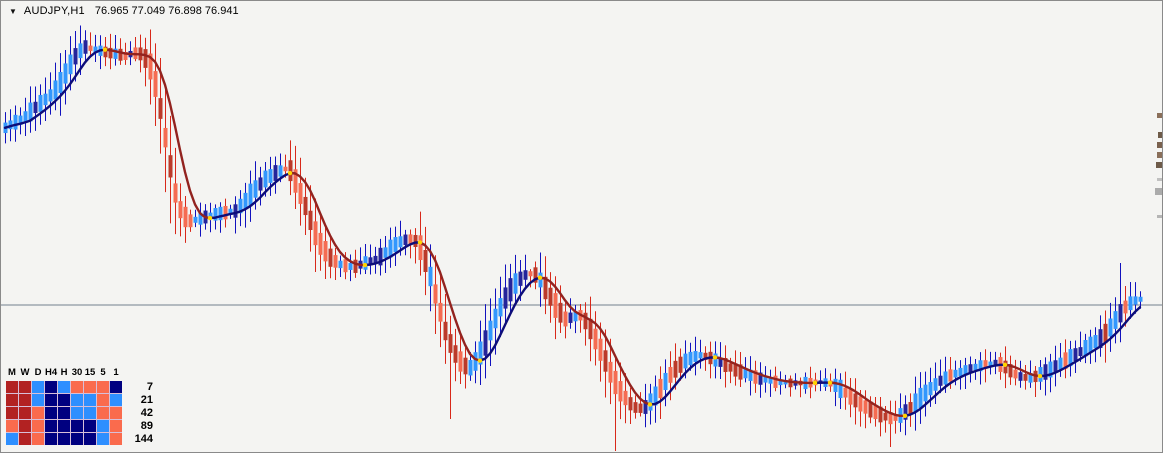  Describe the element at coordinates (13, 11) in the screenshot. I see `symbol-dropdown-icon: ▼` at that location.